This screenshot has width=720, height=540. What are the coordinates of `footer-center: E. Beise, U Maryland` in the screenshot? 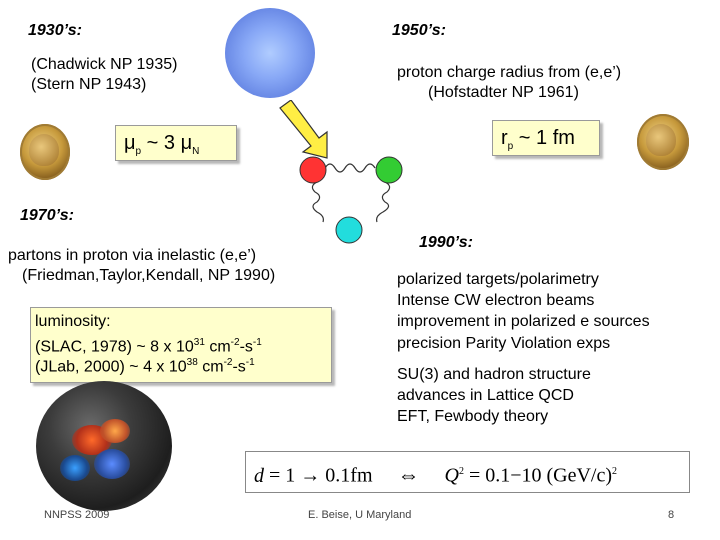 It's located at (360, 515).